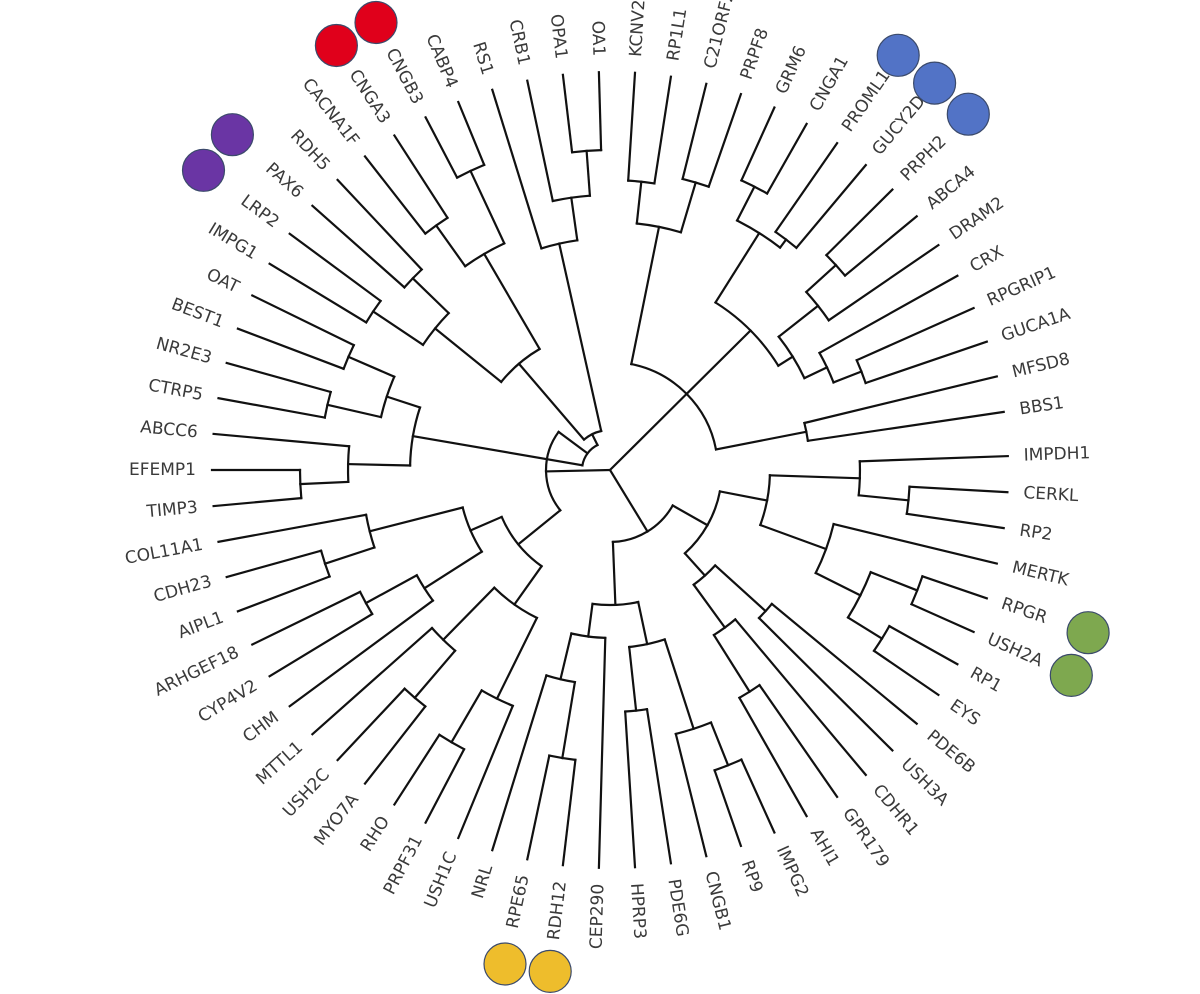 The width and height of the screenshot is (1200, 994). I want to click on leaf-label-cep290: CEP290, so click(598, 917).